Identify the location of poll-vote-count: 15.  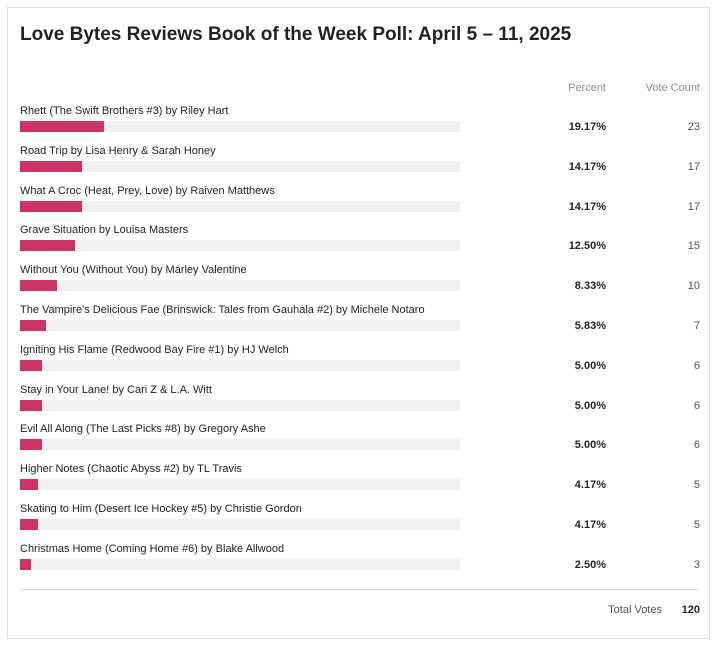
(693, 246).